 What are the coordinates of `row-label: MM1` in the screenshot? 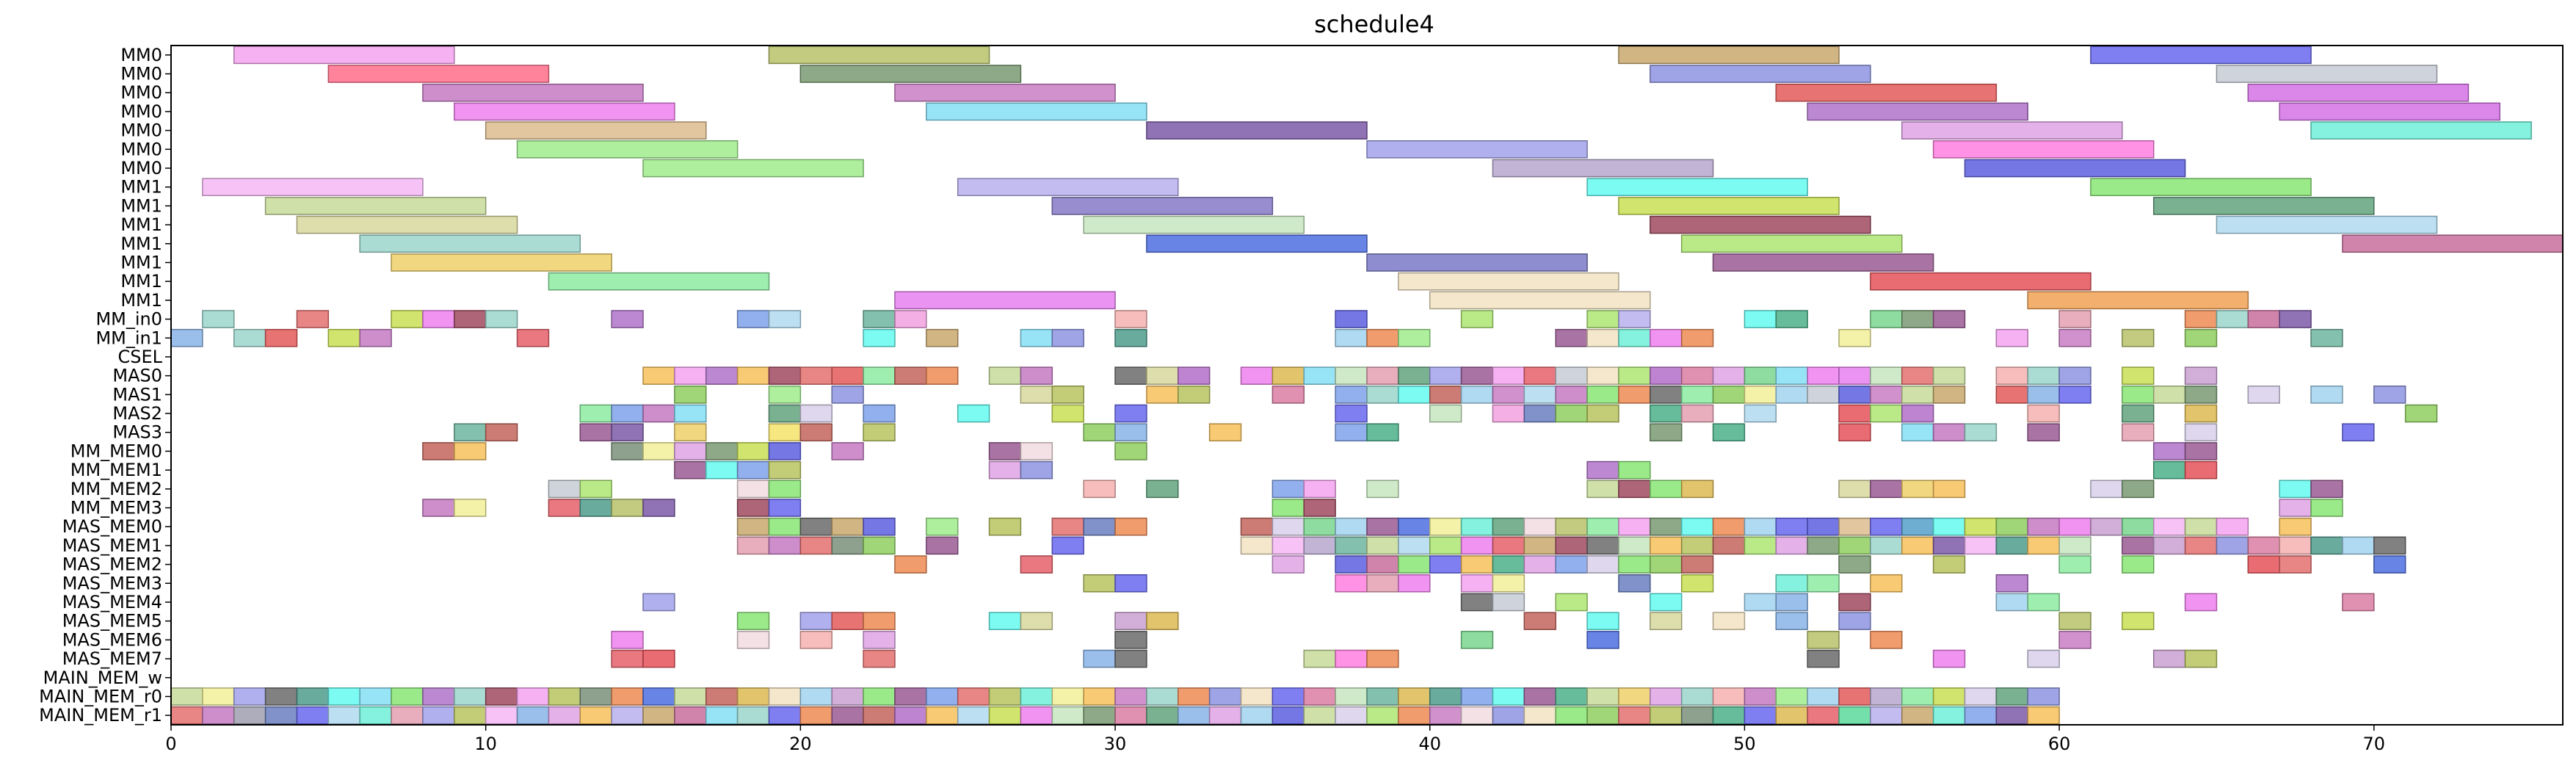 It's located at (141, 244).